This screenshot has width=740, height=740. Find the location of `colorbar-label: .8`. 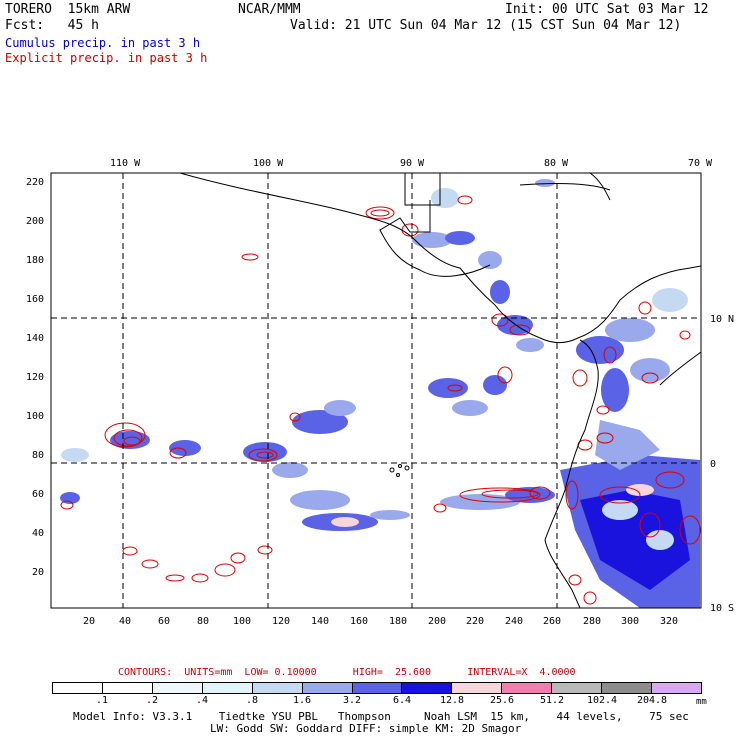

colorbar-label: .8 is located at coordinates (252, 700).